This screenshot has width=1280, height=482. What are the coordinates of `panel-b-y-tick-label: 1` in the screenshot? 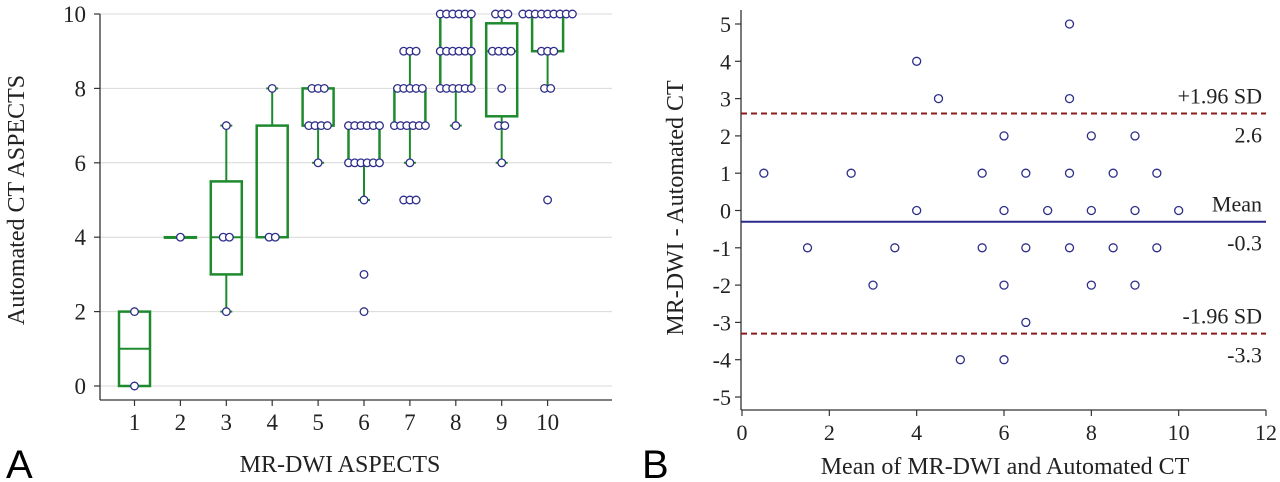 It's located at (725, 173).